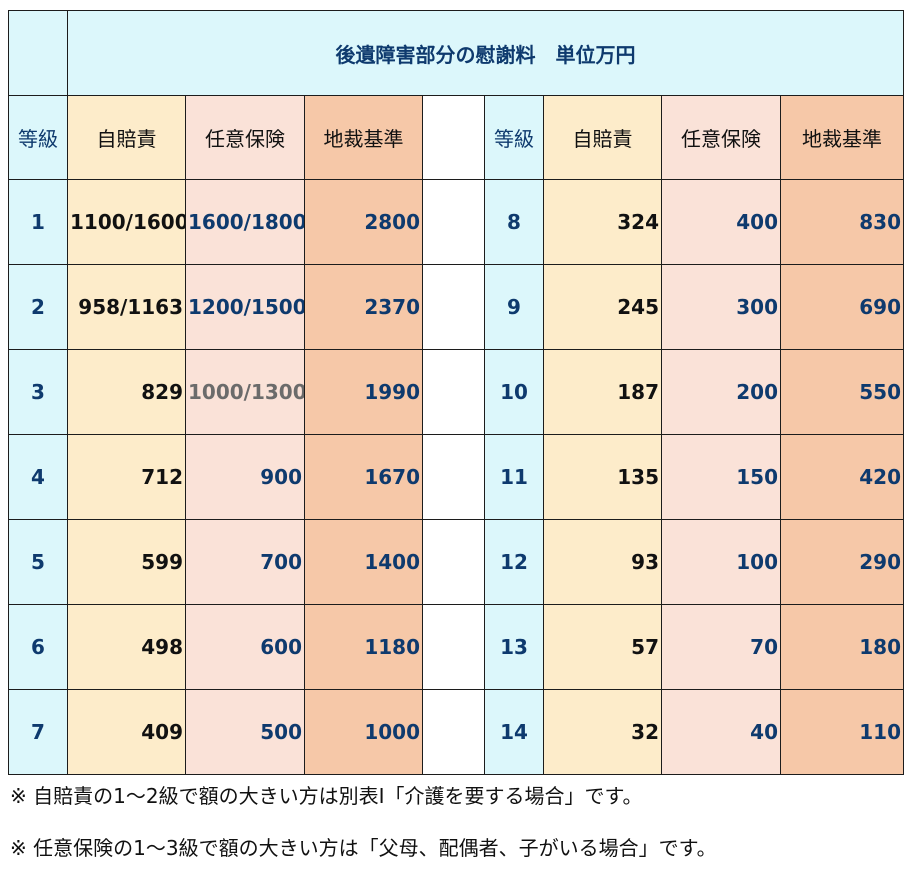 The width and height of the screenshot is (914, 871). I want to click on chisai-cell: 290, so click(842, 562).